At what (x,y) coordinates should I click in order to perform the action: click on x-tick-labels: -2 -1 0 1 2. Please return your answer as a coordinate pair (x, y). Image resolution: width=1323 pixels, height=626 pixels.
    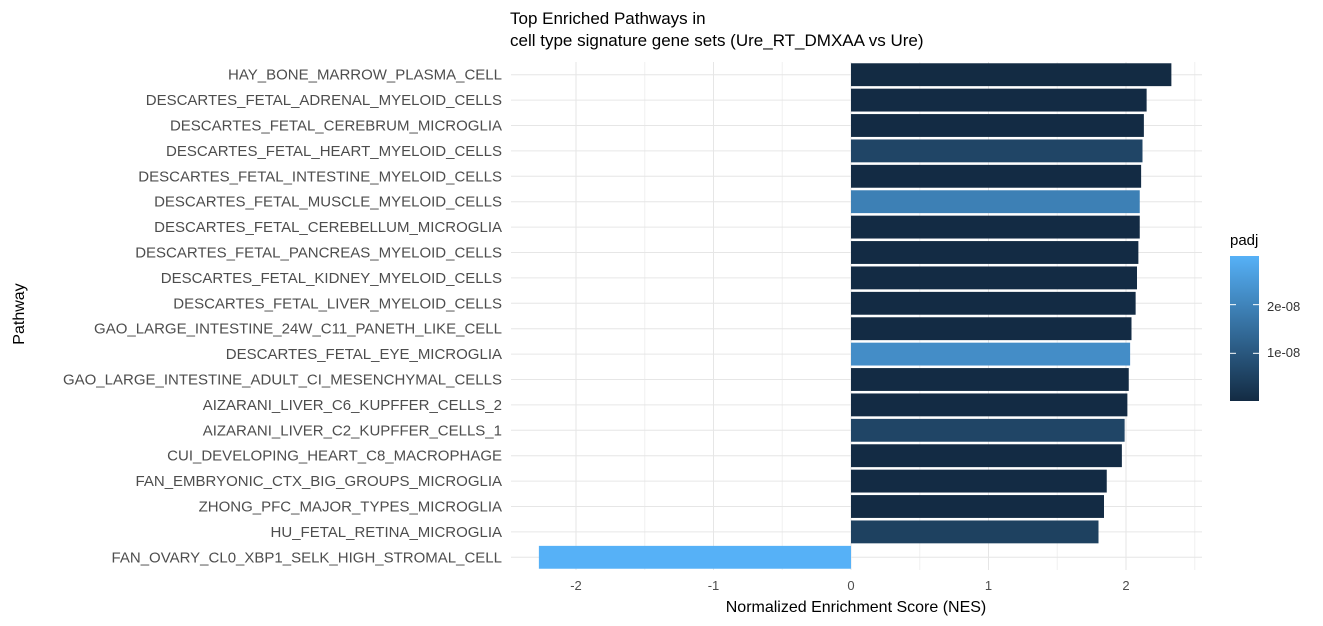
    Looking at the image, I should click on (849, 585).